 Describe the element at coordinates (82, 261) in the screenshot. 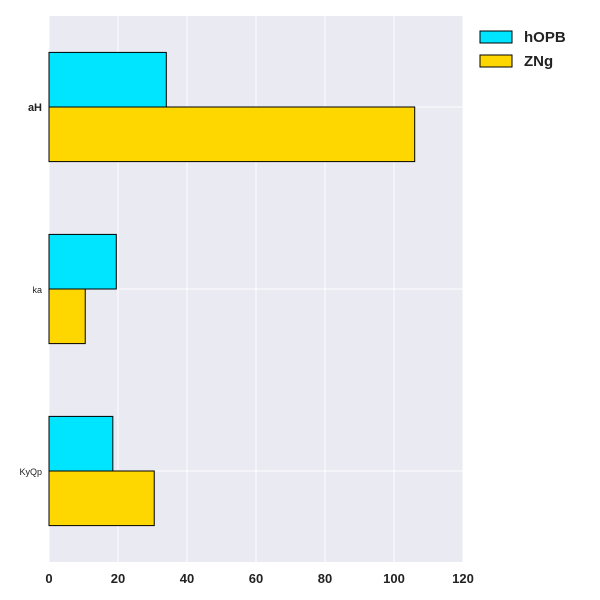

I see `bar-hOPB-ka` at that location.